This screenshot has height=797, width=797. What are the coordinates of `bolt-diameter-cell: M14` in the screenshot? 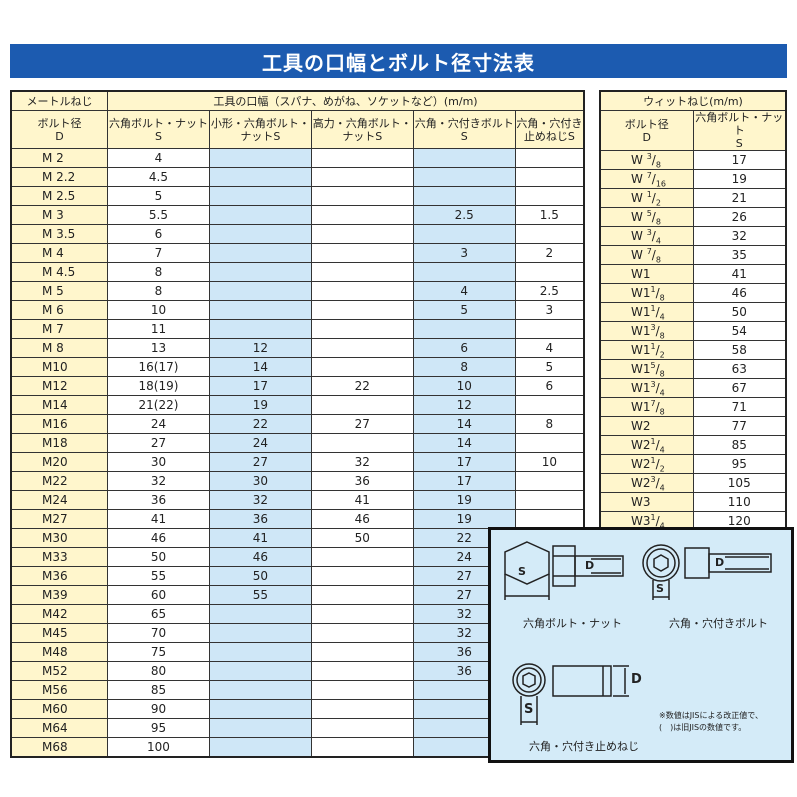 It's located at (59, 405).